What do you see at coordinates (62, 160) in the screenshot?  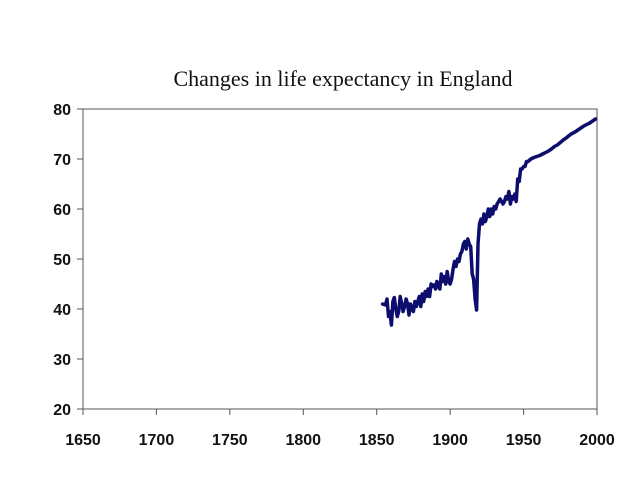 I see `y-tick-label: 70` at bounding box center [62, 160].